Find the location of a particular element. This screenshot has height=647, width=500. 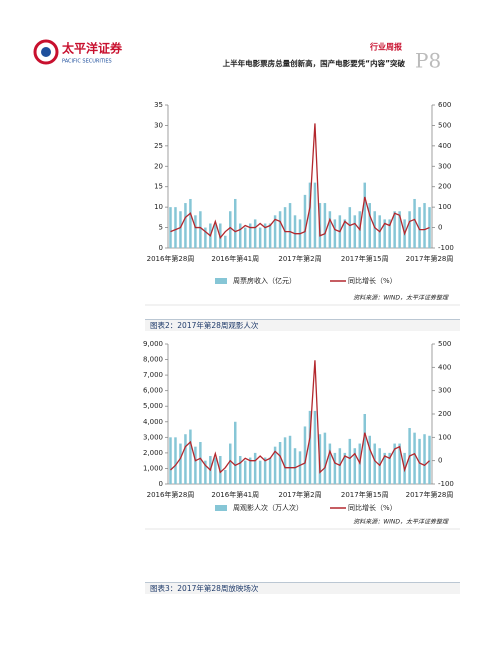

y-tick-label: 5,000 is located at coordinates (153, 406).